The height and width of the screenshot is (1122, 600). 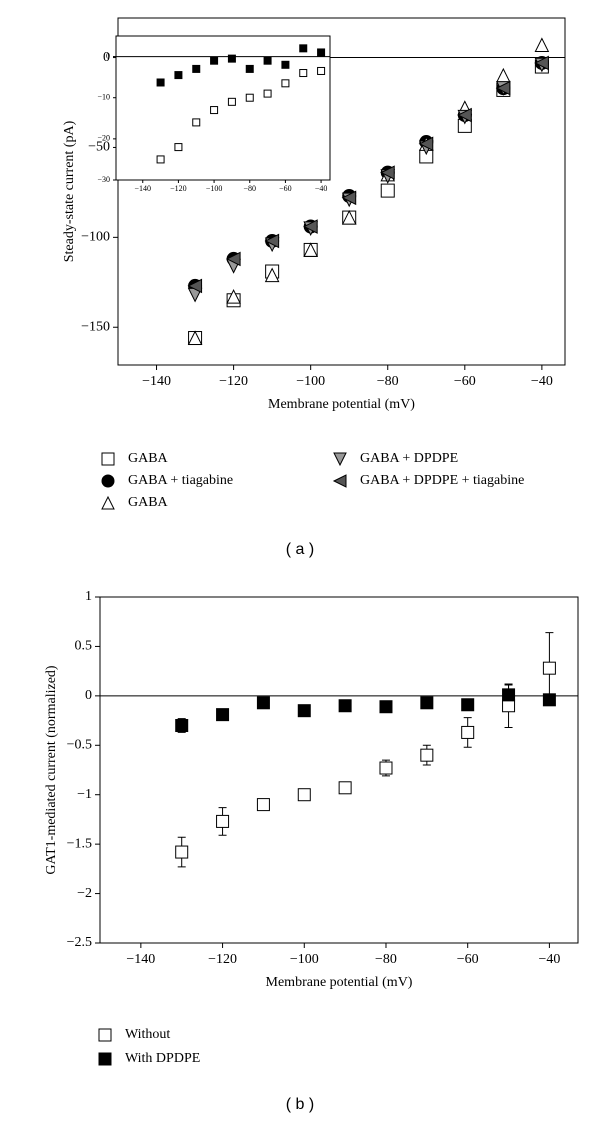 What do you see at coordinates (147, 1034) in the screenshot?
I see `legend-label: Without` at bounding box center [147, 1034].